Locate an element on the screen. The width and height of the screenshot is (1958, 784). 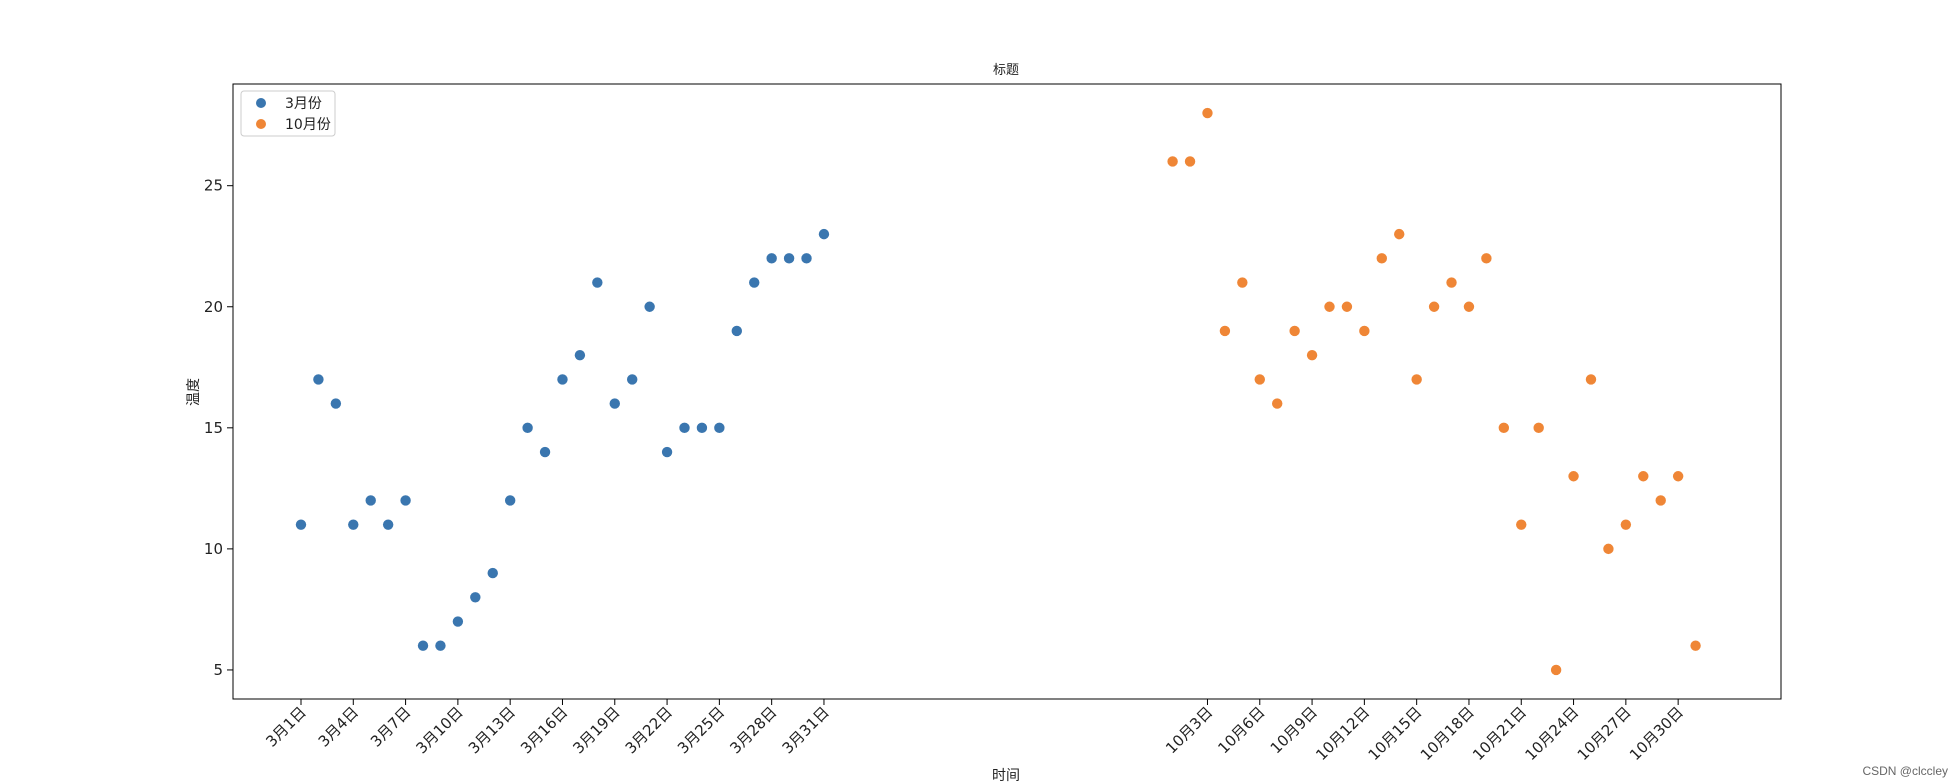
x-tick-label: 3月10日 is located at coordinates (440, 730).